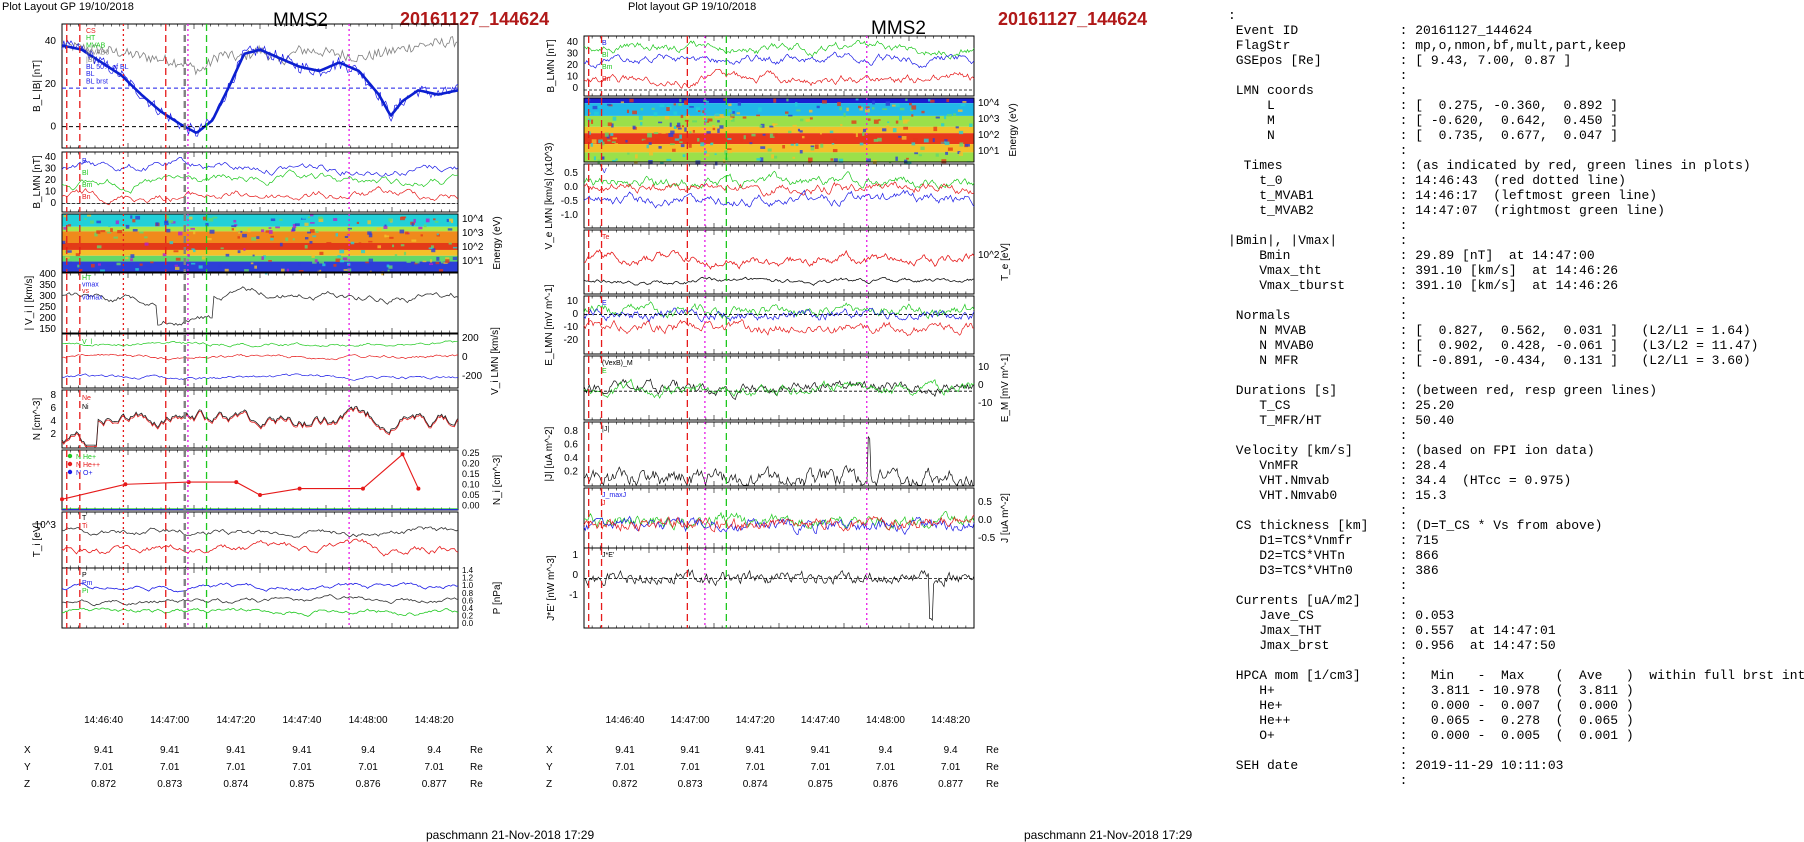  I want to click on y-tick-label: 0.5, so click(985, 502).